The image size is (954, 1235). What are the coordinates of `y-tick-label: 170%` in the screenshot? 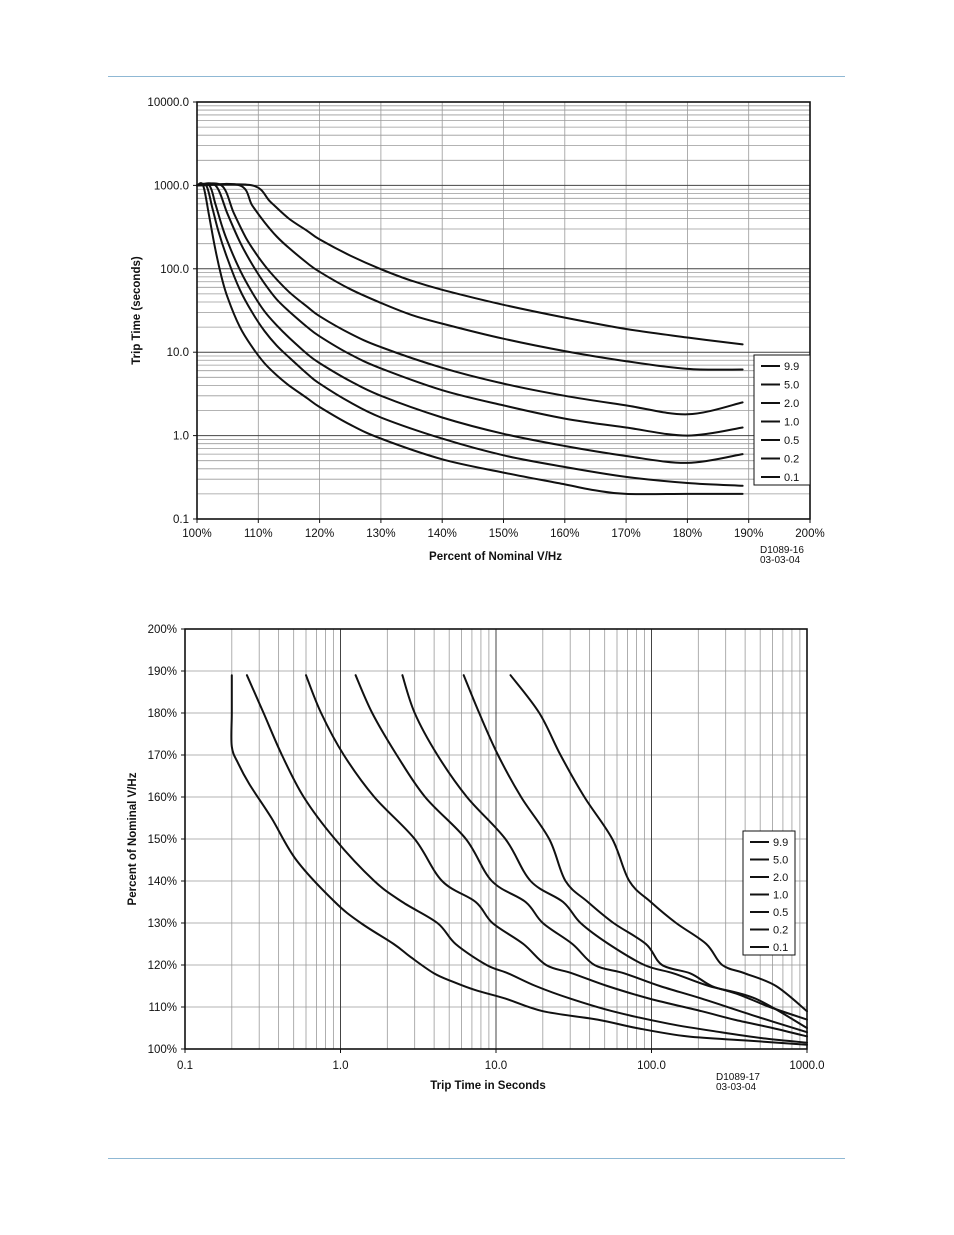 It's located at (162, 756).